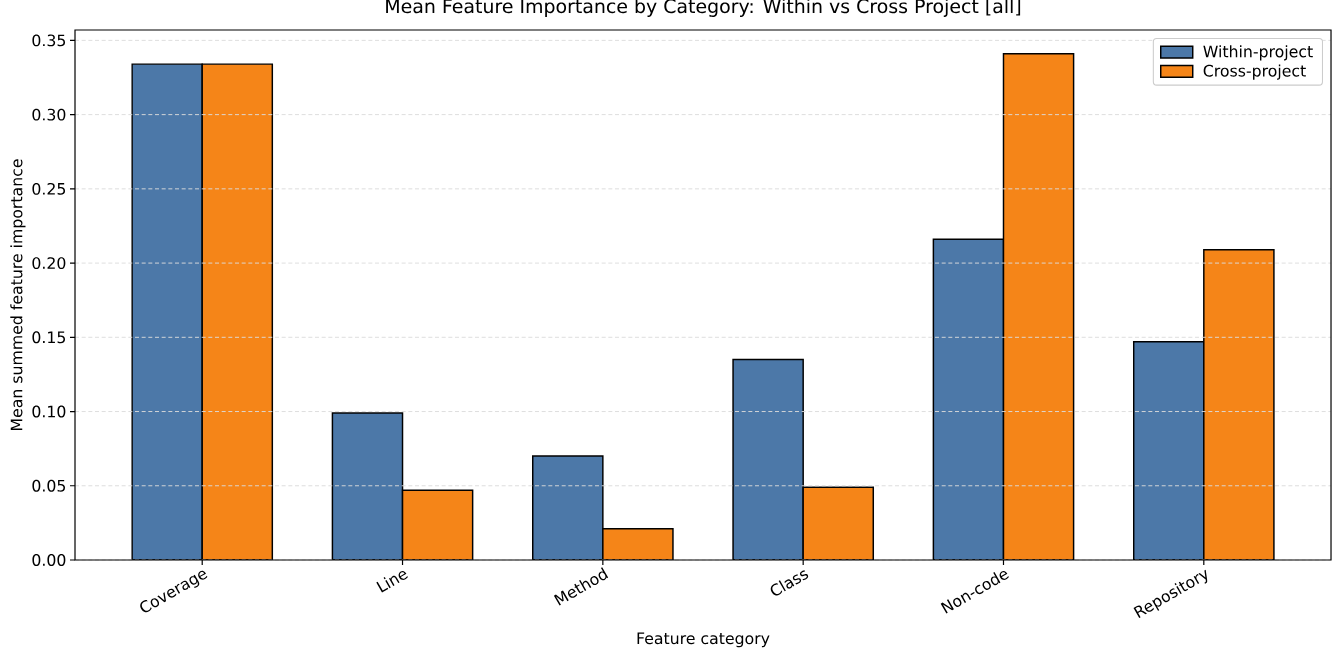 The image size is (1338, 654). What do you see at coordinates (49, 263) in the screenshot?
I see `y-tick-label: 0.20` at bounding box center [49, 263].